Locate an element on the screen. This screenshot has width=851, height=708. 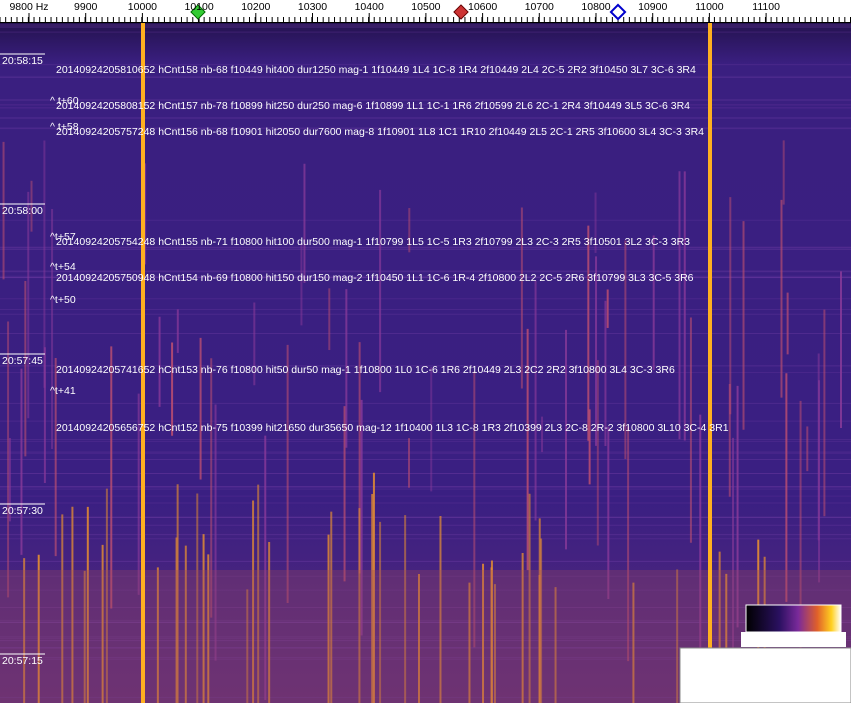
frequency-label: 10700 is located at coordinates (539, 7).